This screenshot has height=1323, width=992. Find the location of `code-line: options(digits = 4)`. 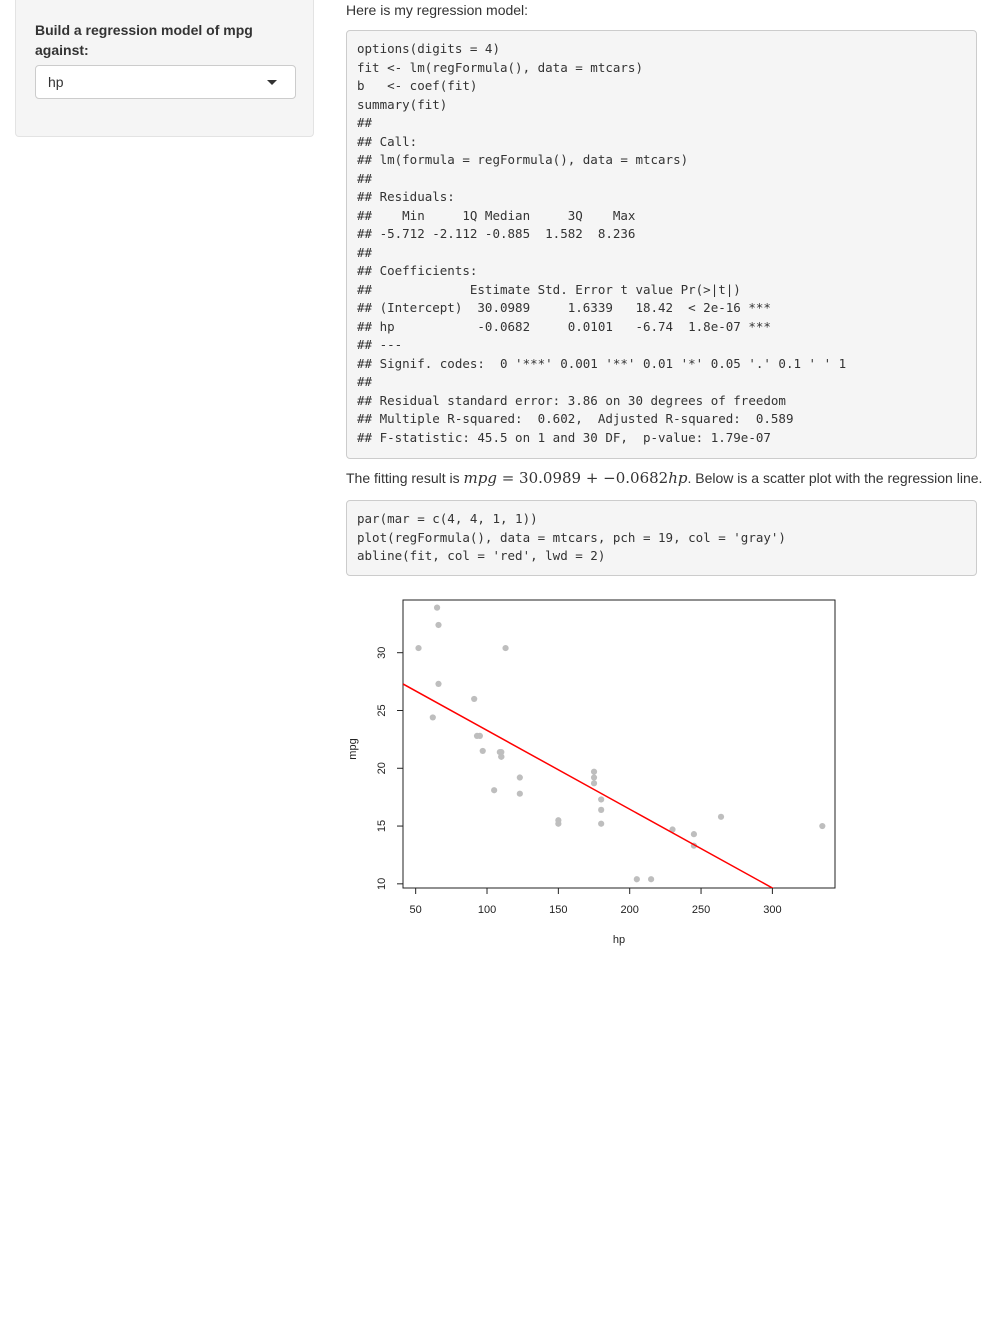

code-line: options(digits = 4) is located at coordinates (428, 48).